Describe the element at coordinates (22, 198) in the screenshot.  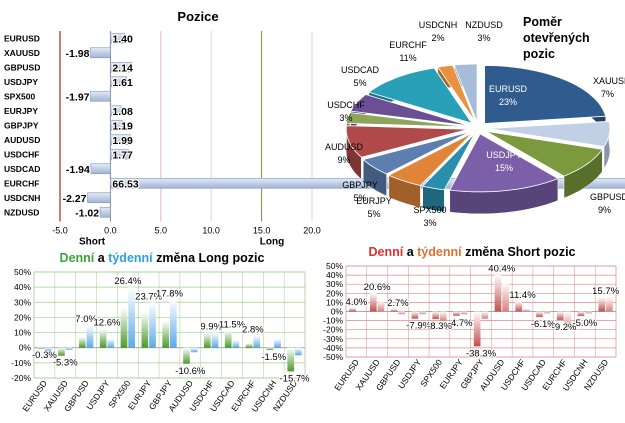
I see `pozice-category-label: USDCNH` at that location.